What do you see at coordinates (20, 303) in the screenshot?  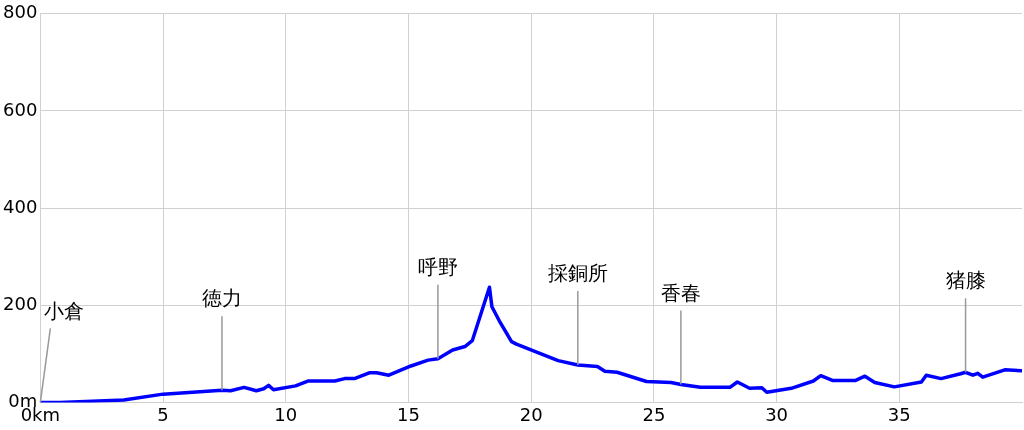 I see `y-tick-label: 200` at bounding box center [20, 303].